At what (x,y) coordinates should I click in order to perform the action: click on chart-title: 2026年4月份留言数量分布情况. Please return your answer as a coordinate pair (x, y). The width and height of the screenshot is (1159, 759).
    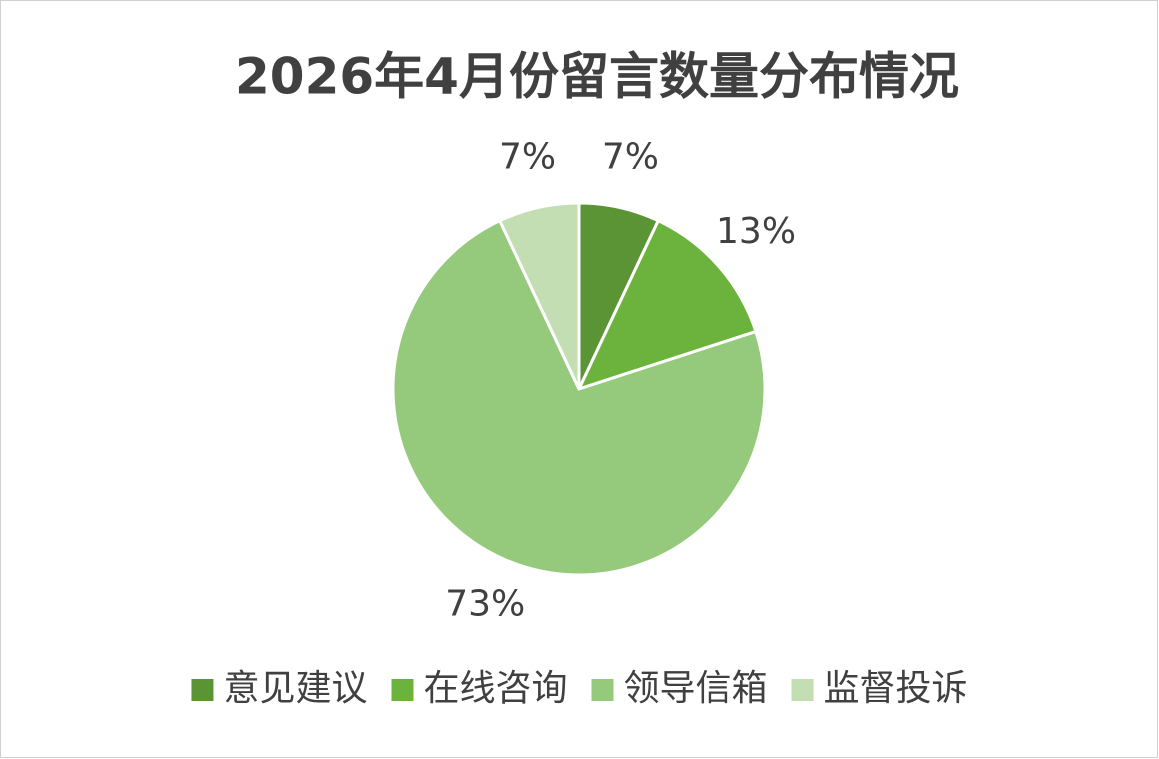
    Looking at the image, I should click on (597, 77).